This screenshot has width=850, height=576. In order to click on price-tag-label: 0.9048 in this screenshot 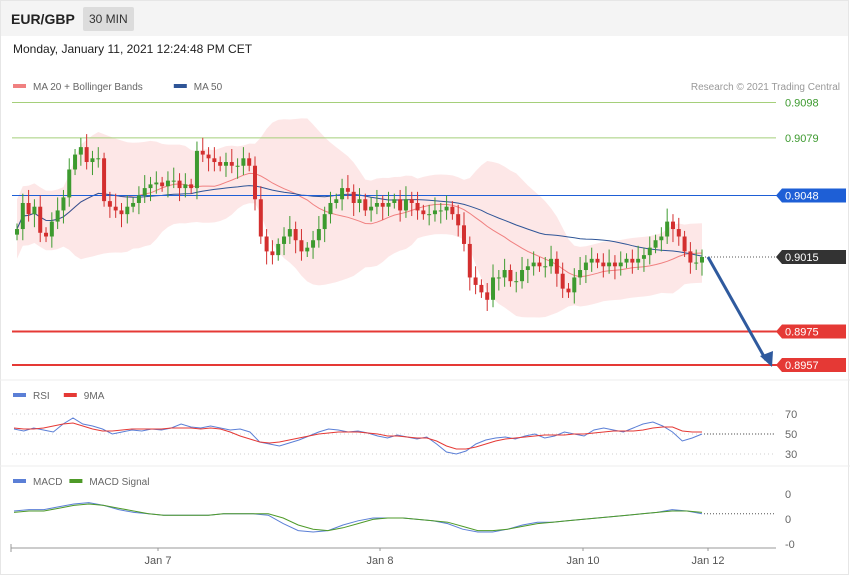, I will do `click(802, 197)`.